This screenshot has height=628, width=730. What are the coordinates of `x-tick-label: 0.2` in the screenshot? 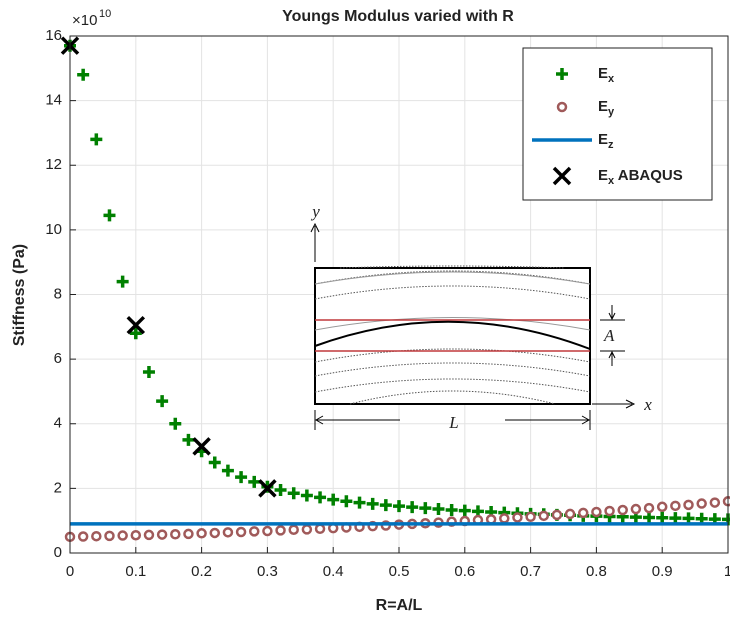 It's located at (201, 571).